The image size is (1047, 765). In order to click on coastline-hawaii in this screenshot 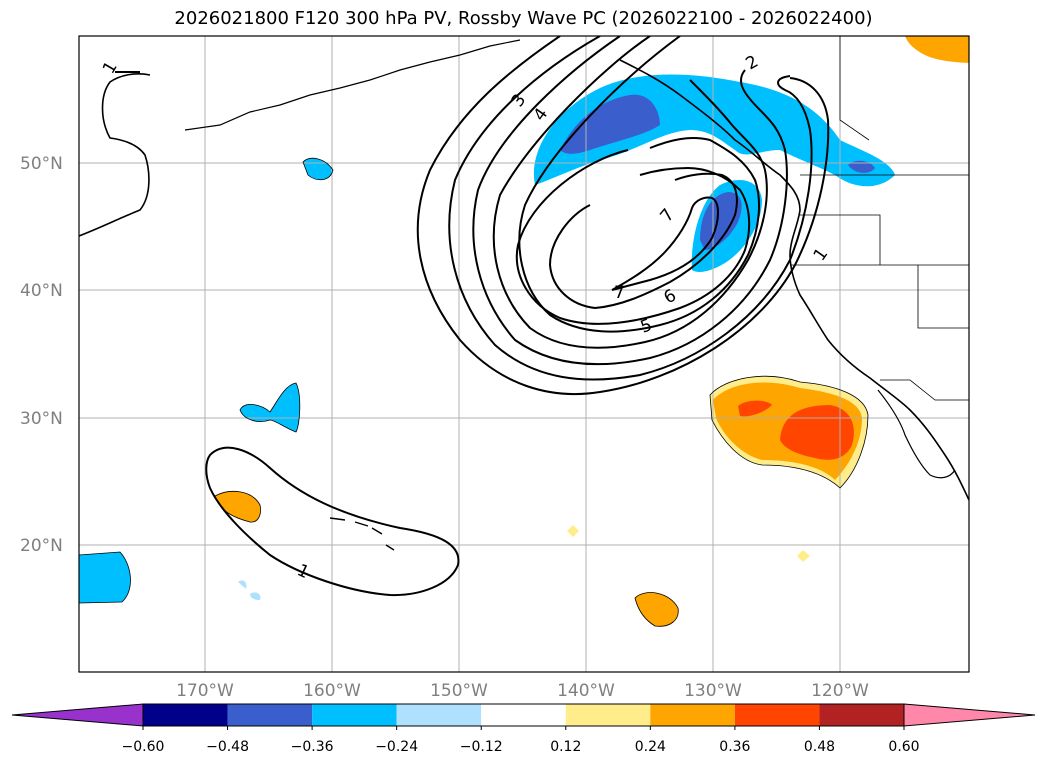, I will do `click(362, 534)`.